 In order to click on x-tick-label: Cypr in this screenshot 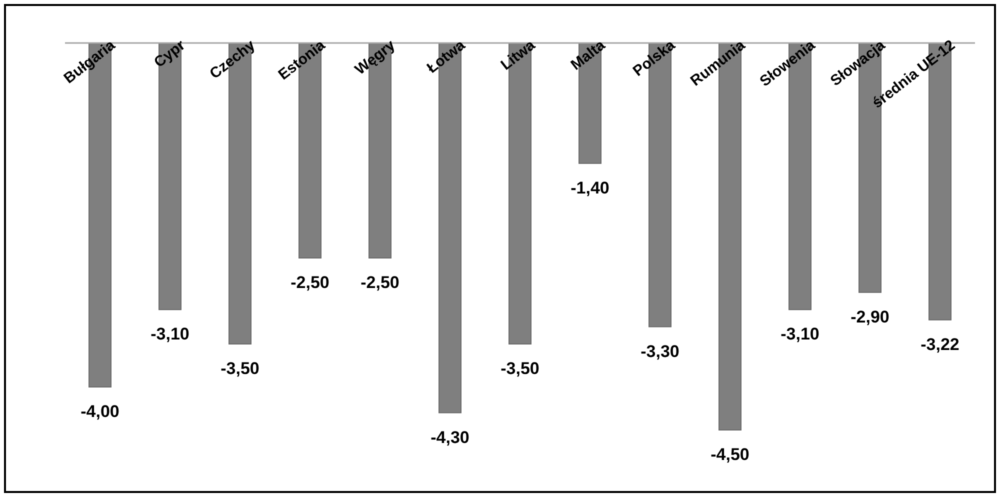, I will do `click(170, 54)`.